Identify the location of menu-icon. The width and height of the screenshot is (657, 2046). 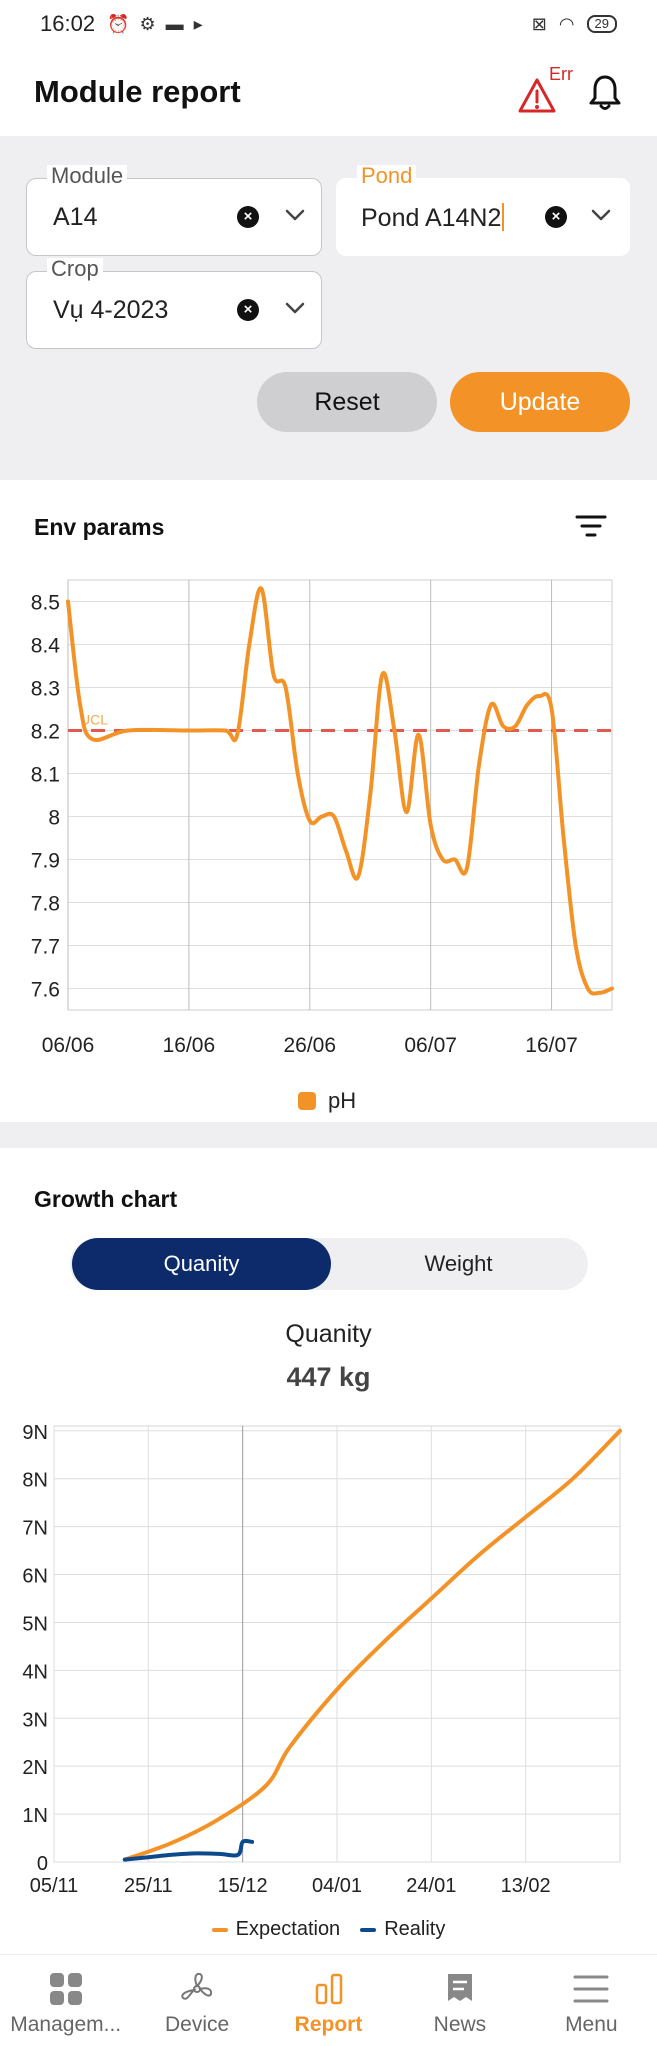
(591, 1989).